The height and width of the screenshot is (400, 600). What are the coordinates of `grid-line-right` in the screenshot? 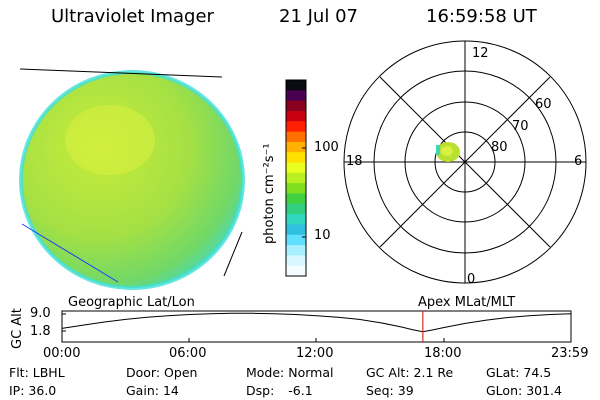 It's located at (233, 254).